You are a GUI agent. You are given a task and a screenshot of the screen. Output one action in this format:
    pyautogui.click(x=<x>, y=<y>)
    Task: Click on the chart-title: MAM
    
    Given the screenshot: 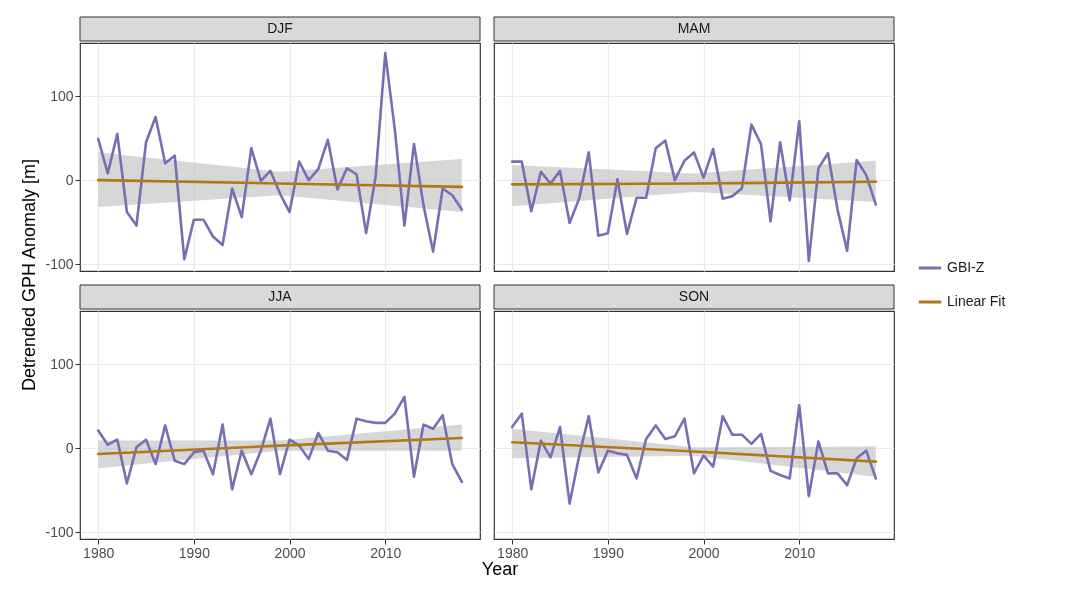 What is the action you would take?
    pyautogui.click(x=694, y=28)
    